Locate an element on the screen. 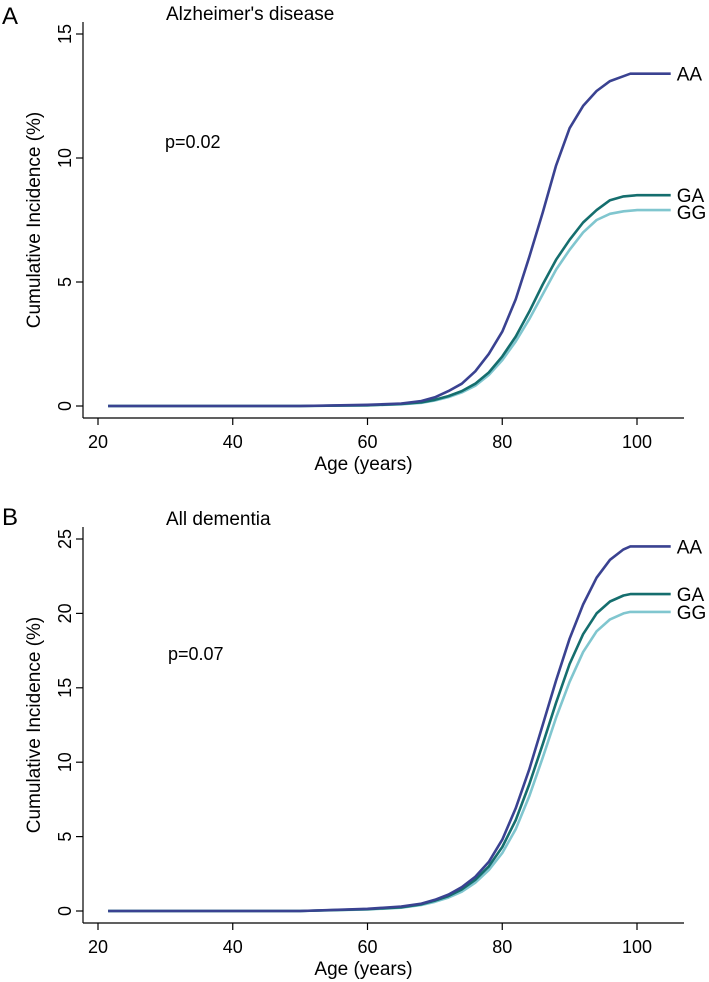  panel-title: Alzheimer's disease is located at coordinates (250, 14).